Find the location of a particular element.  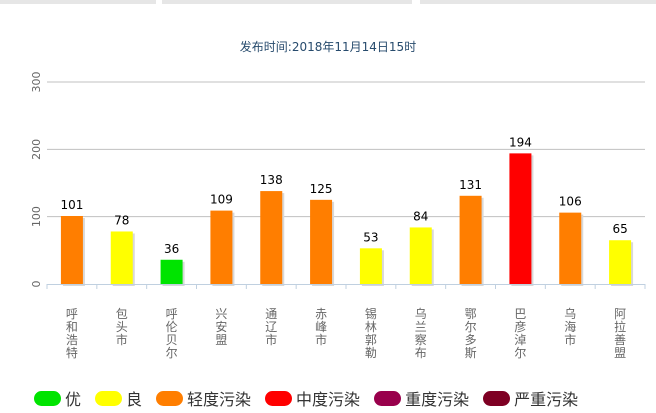

x-category-label: 呼和浩特 is located at coordinates (72, 333).